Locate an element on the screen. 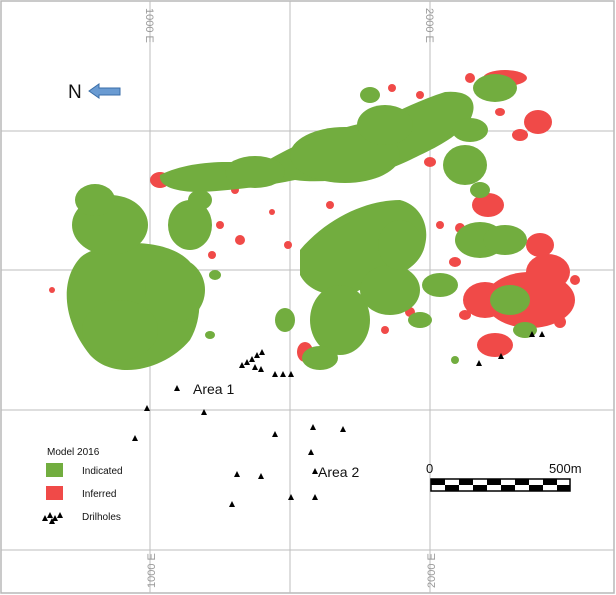  north-label: N is located at coordinates (75, 92).